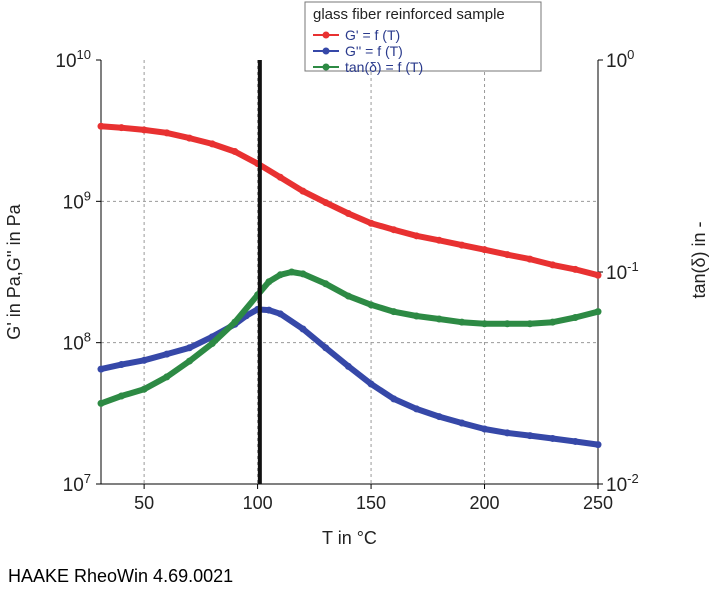 The height and width of the screenshot is (594, 718). What do you see at coordinates (620, 59) in the screenshot?
I see `y-right-tick-label: 10⁰` at bounding box center [620, 59].